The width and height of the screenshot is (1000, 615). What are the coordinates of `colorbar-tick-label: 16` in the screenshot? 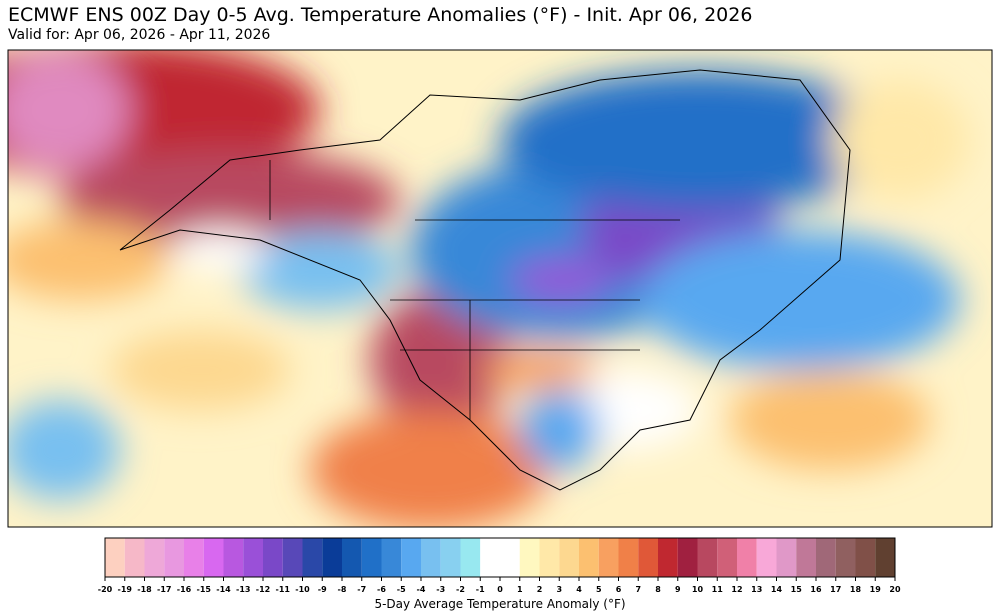 It's located at (816, 589).